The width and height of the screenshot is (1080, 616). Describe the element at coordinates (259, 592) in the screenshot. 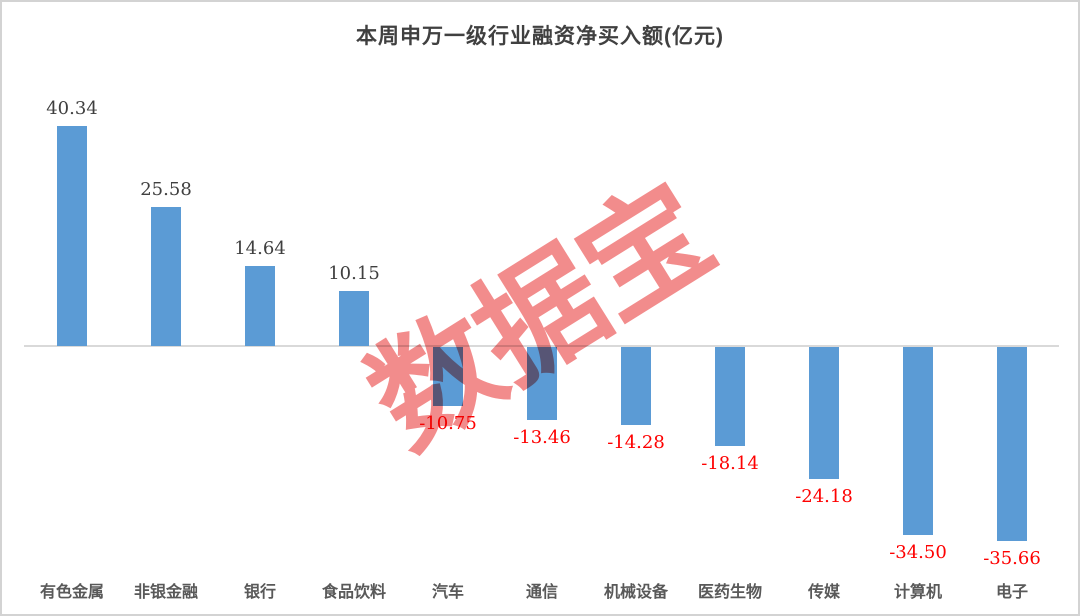

I see `category-label: 银行` at that location.